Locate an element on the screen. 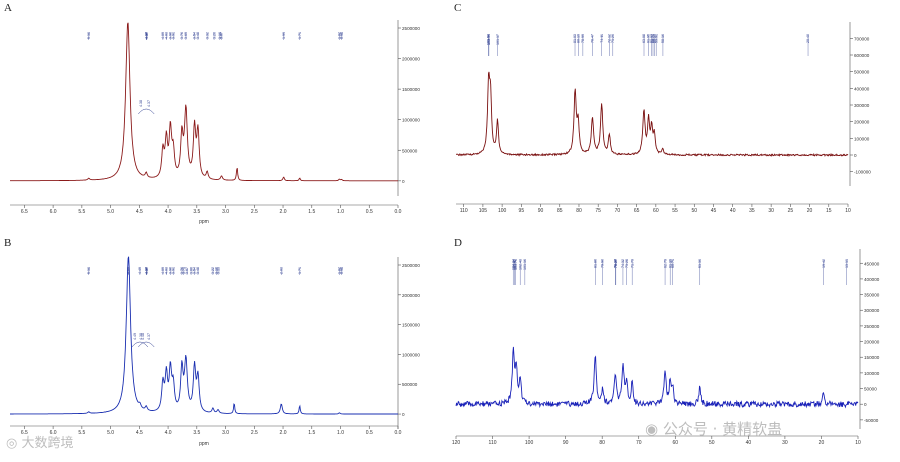 The image size is (900, 462). peak-label-text: 104.34 is located at coordinates (513, 264).